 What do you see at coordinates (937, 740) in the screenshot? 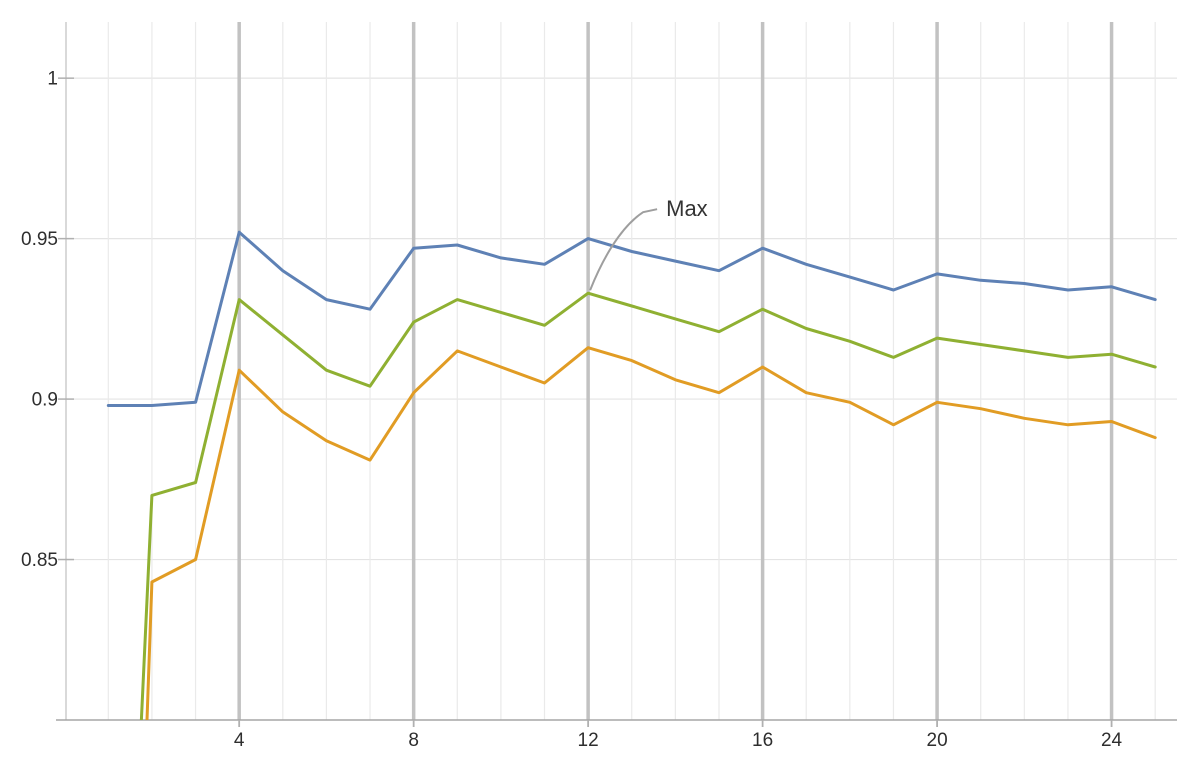
I see `x-tick-label: 20` at bounding box center [937, 740].